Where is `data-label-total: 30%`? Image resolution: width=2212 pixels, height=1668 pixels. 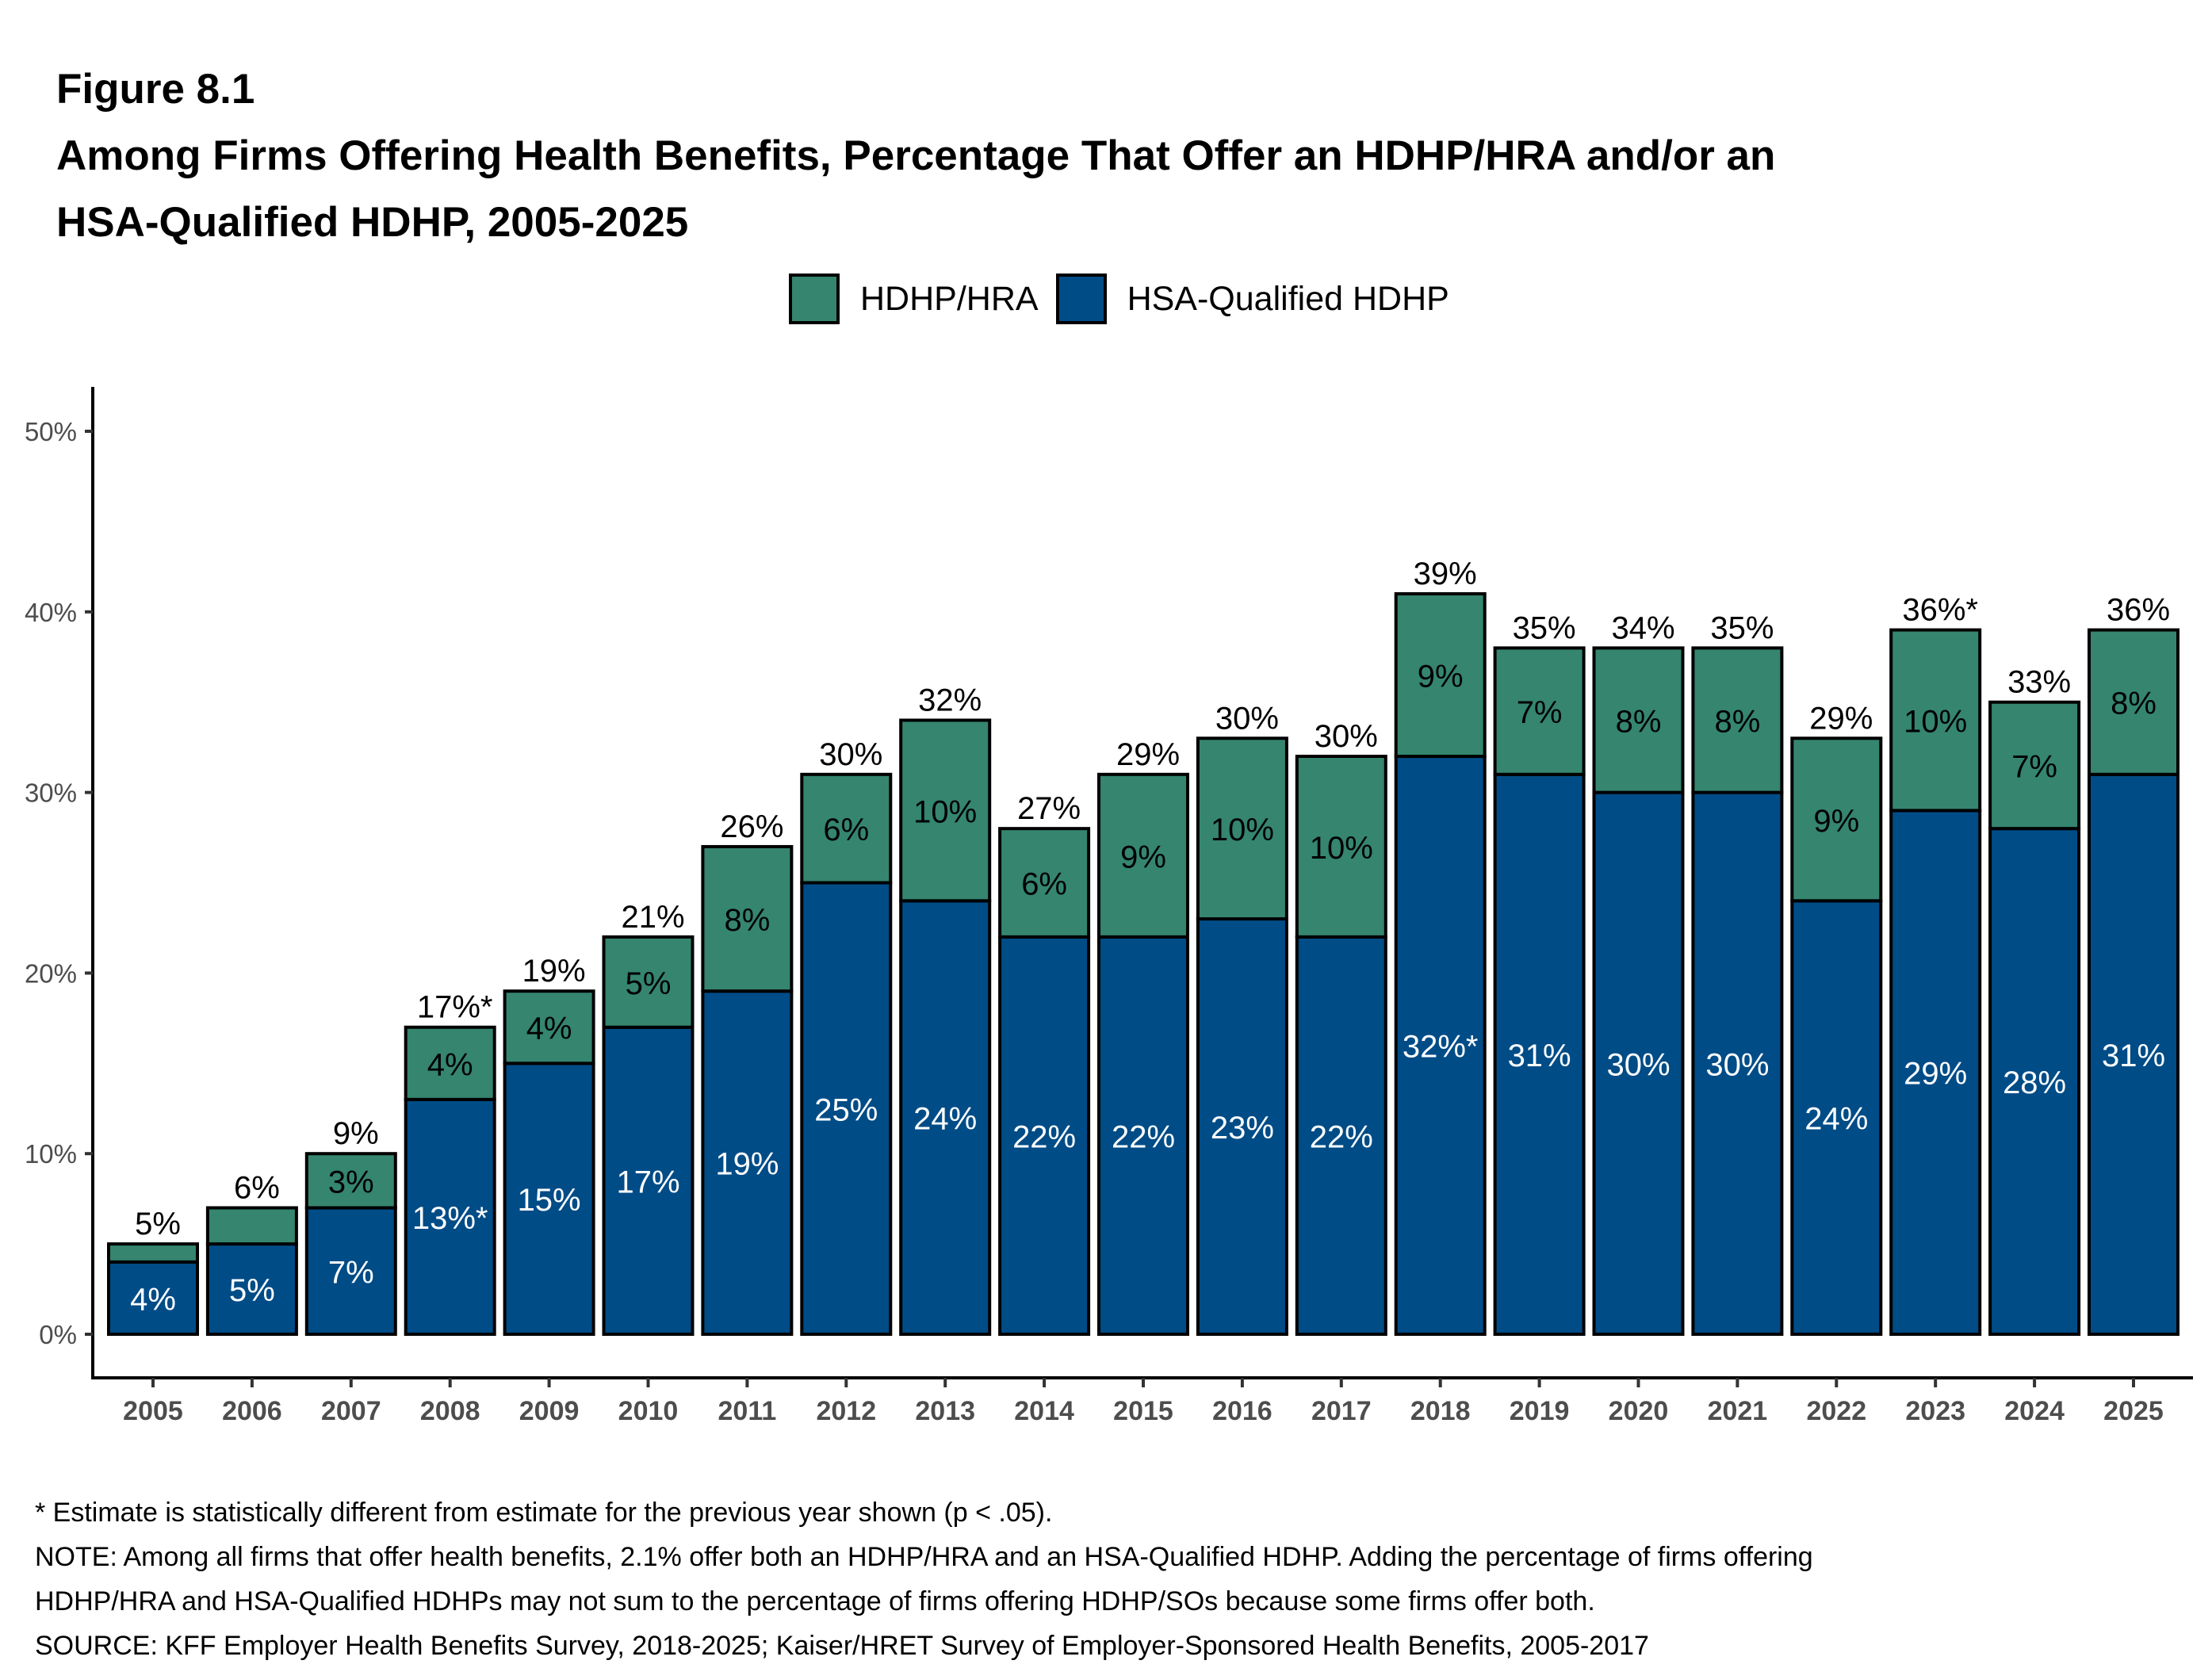 data-label-total: 30% is located at coordinates (1247, 718).